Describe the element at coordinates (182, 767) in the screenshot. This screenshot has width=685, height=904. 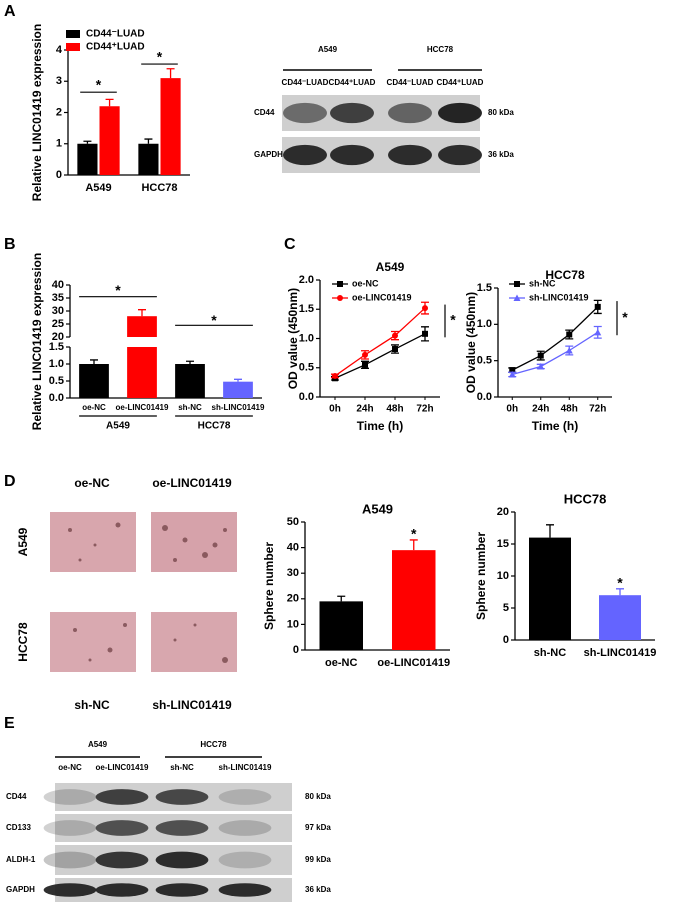
I see `lane-label: sh-NC` at that location.